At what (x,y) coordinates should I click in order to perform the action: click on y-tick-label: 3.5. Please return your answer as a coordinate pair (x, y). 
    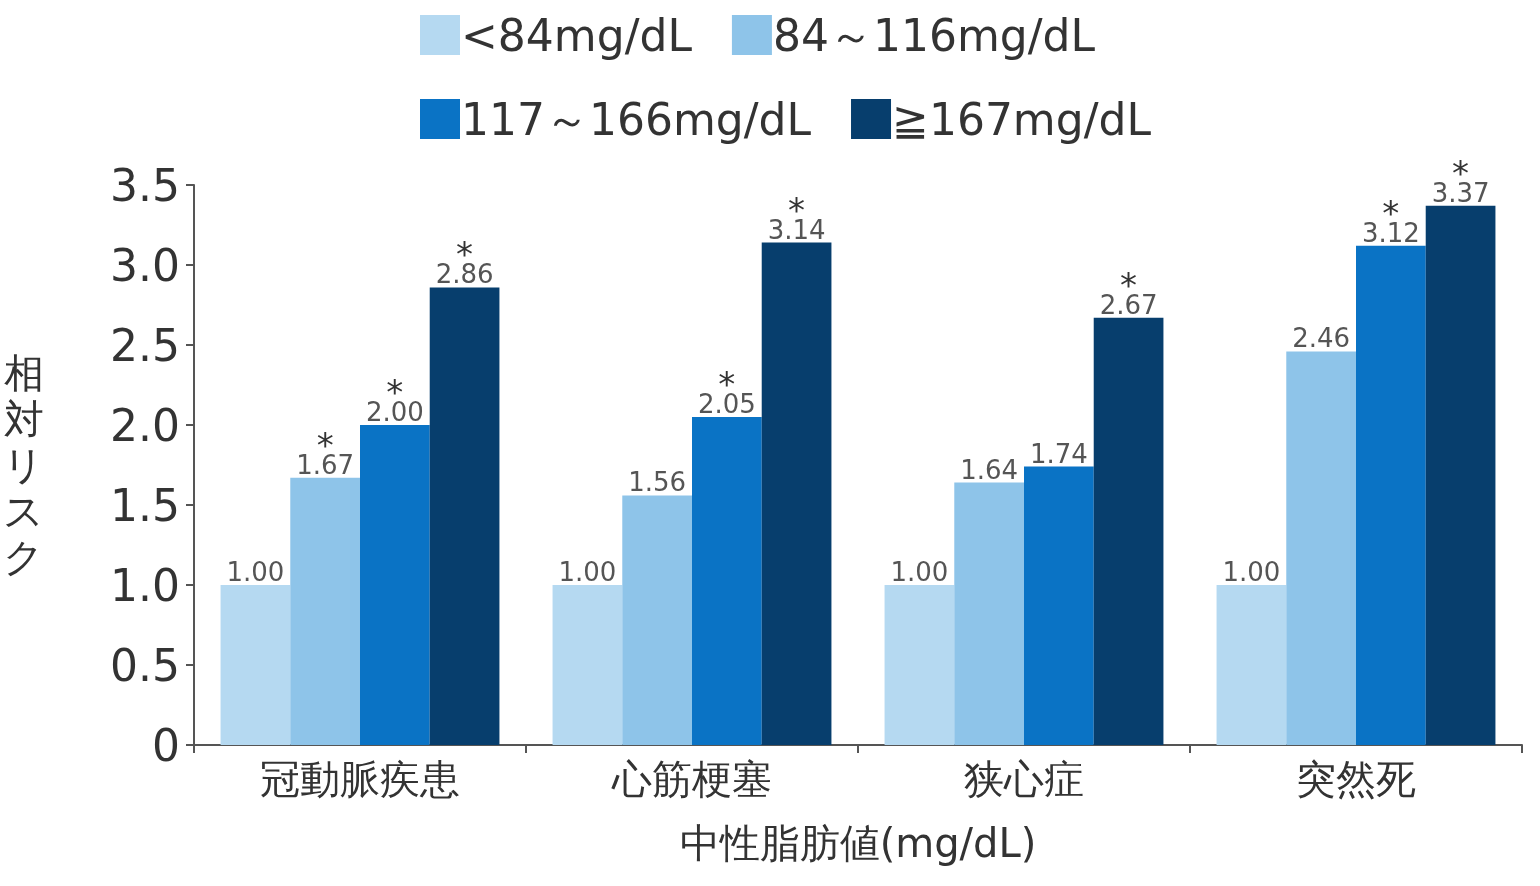
    Looking at the image, I should click on (145, 185).